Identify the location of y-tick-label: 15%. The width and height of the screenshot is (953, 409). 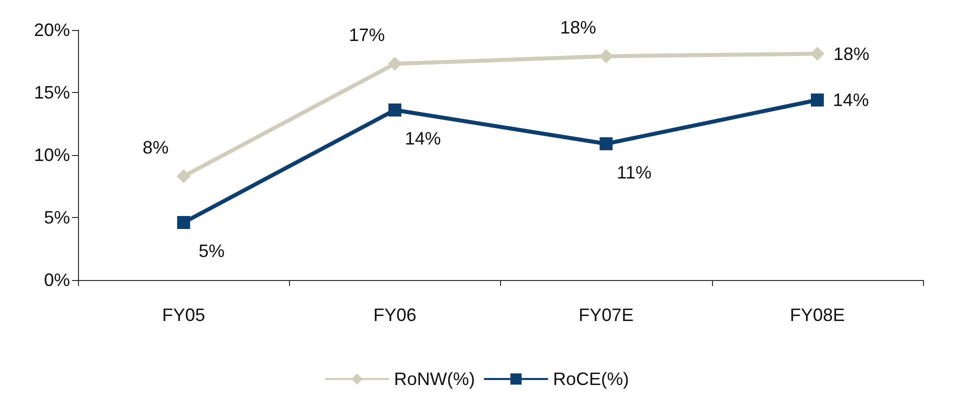
(52, 92).